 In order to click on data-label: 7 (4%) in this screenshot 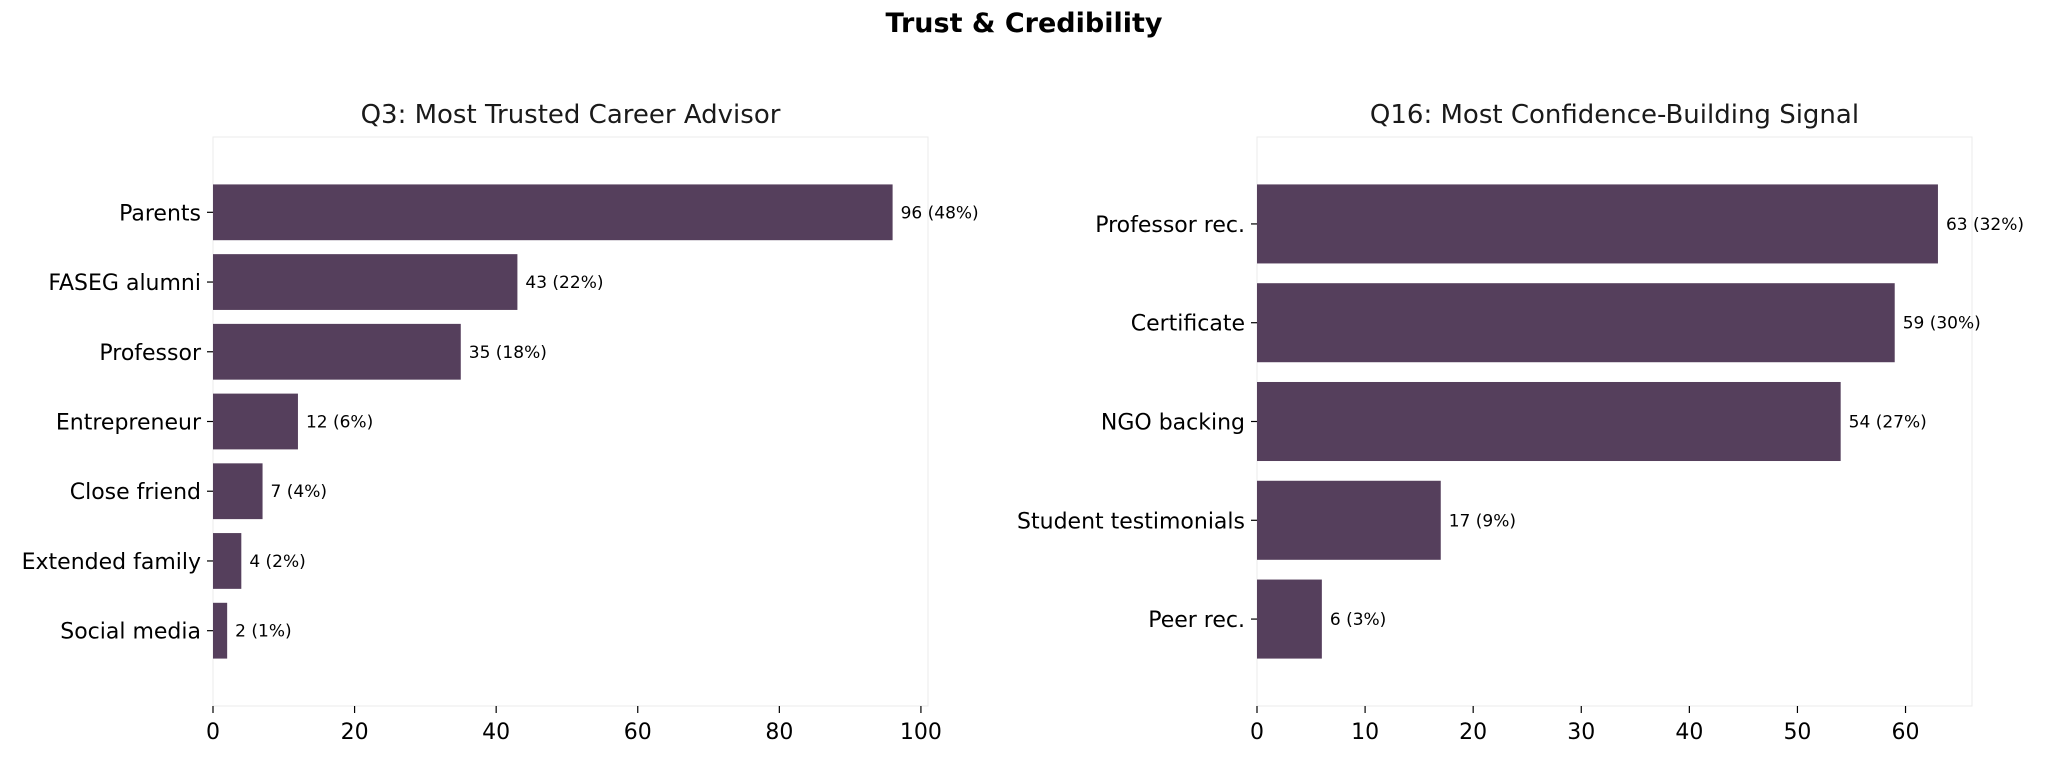, I will do `click(299, 492)`.